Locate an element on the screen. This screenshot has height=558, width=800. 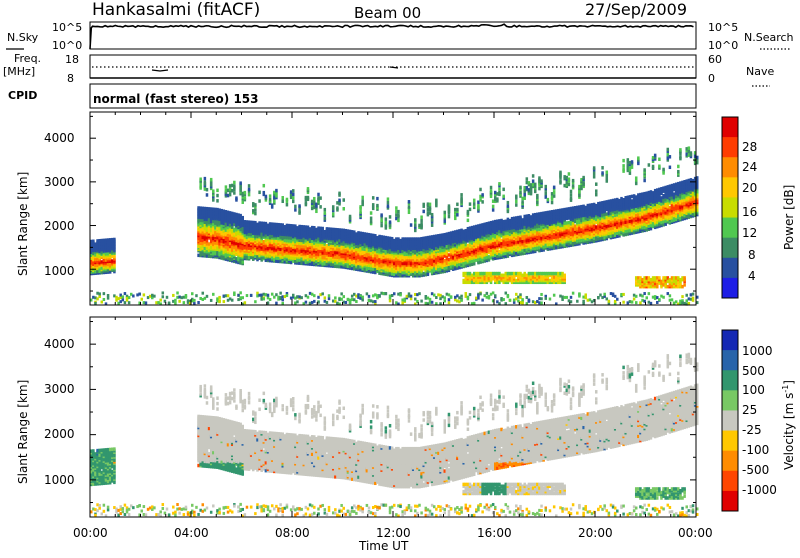
nave-label: Nave is located at coordinates (760, 71).